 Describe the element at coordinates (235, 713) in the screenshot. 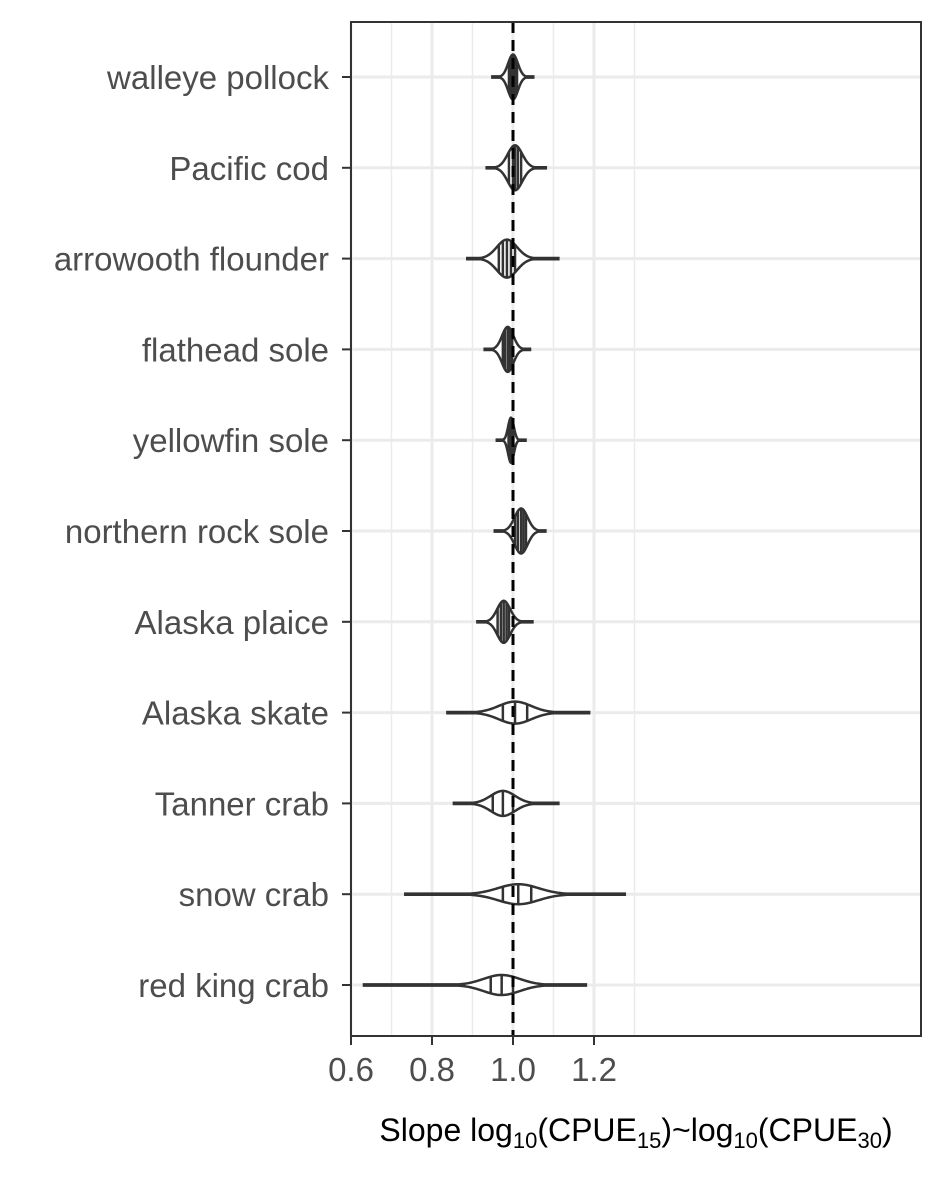

I see `y-tick-label: Alaska skate` at that location.